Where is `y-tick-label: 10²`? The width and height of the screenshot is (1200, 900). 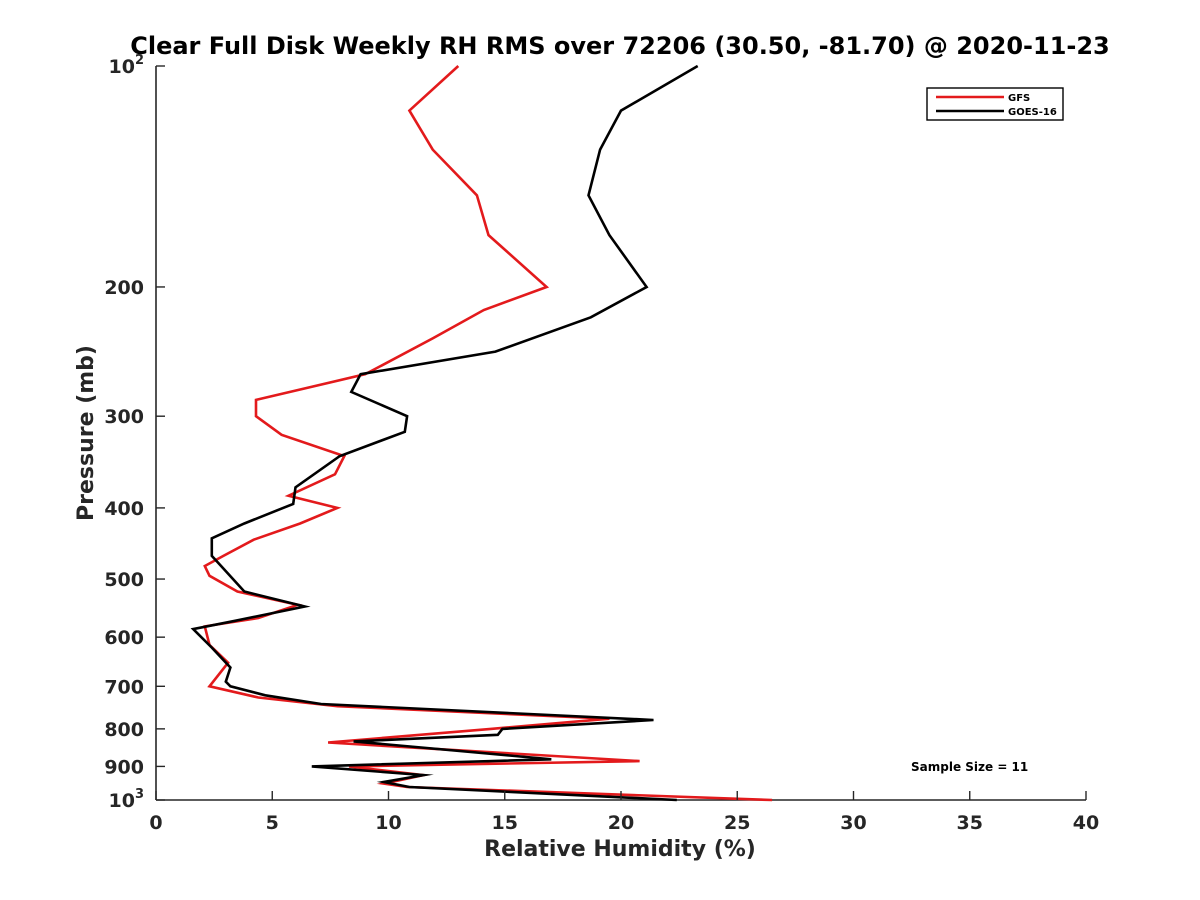
y-tick-label: 10² is located at coordinates (127, 65).